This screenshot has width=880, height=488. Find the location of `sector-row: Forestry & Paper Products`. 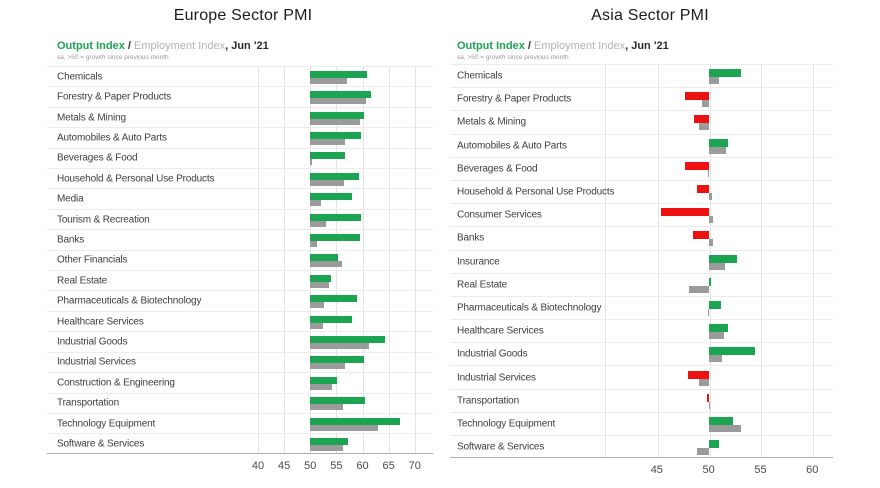

sector-row: Forestry & Paper Products is located at coordinates (240, 96).